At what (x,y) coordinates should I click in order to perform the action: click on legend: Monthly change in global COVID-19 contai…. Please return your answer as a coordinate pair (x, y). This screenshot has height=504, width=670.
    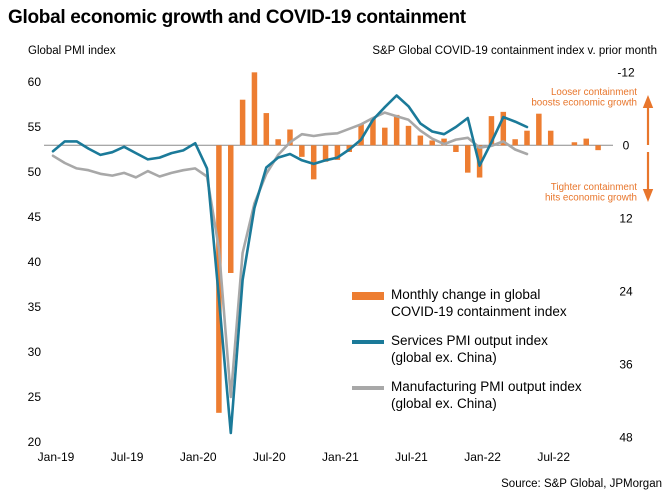
    Looking at the image, I should click on (472, 349).